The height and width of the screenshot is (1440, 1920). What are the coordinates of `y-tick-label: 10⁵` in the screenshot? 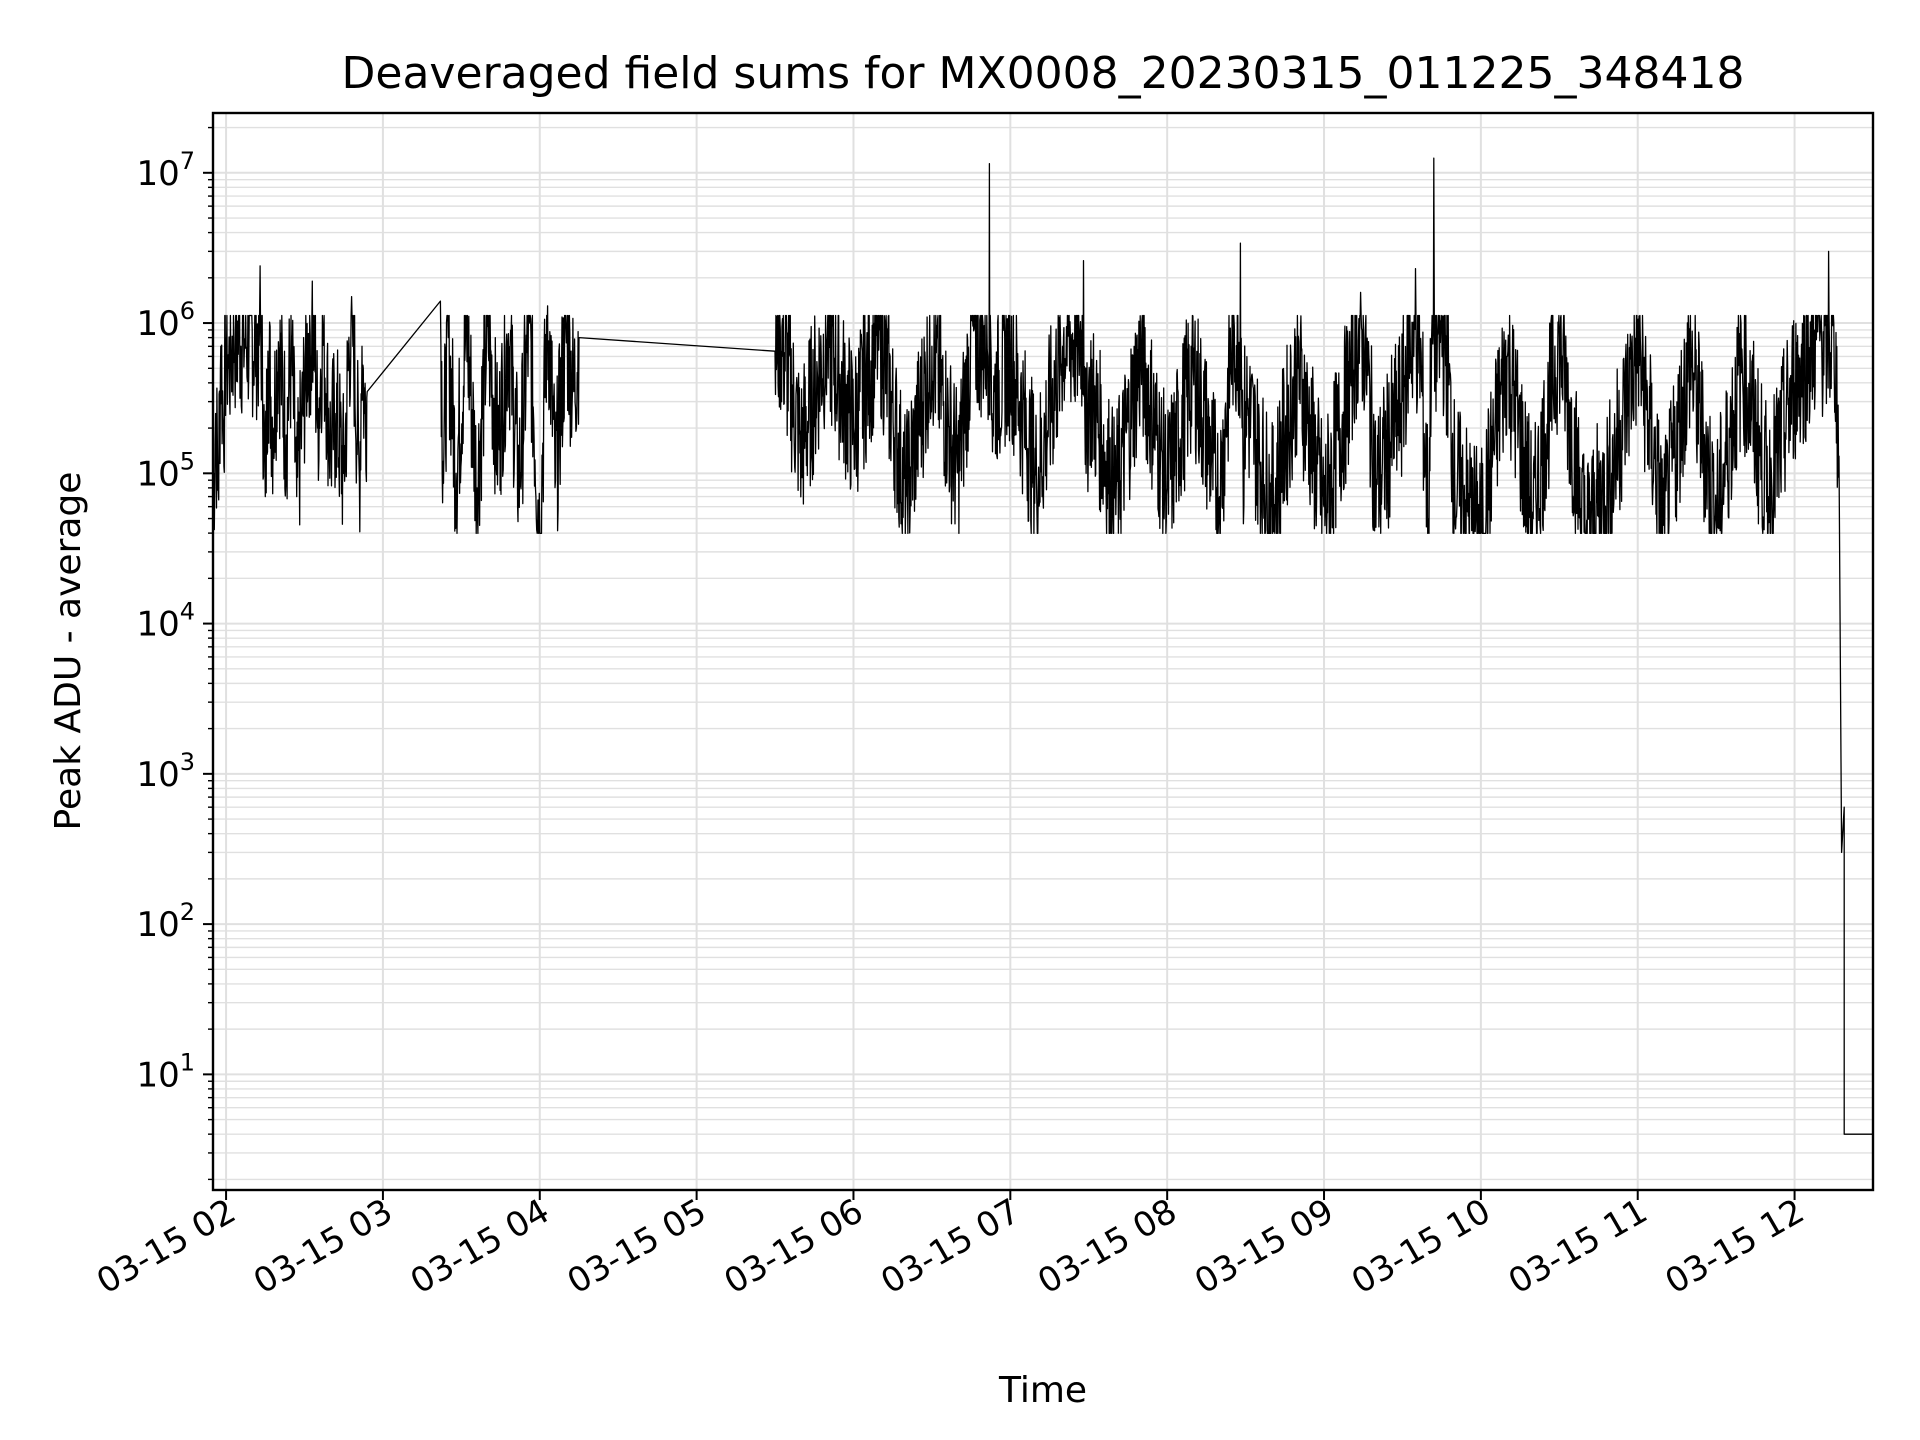 It's located at (165, 470).